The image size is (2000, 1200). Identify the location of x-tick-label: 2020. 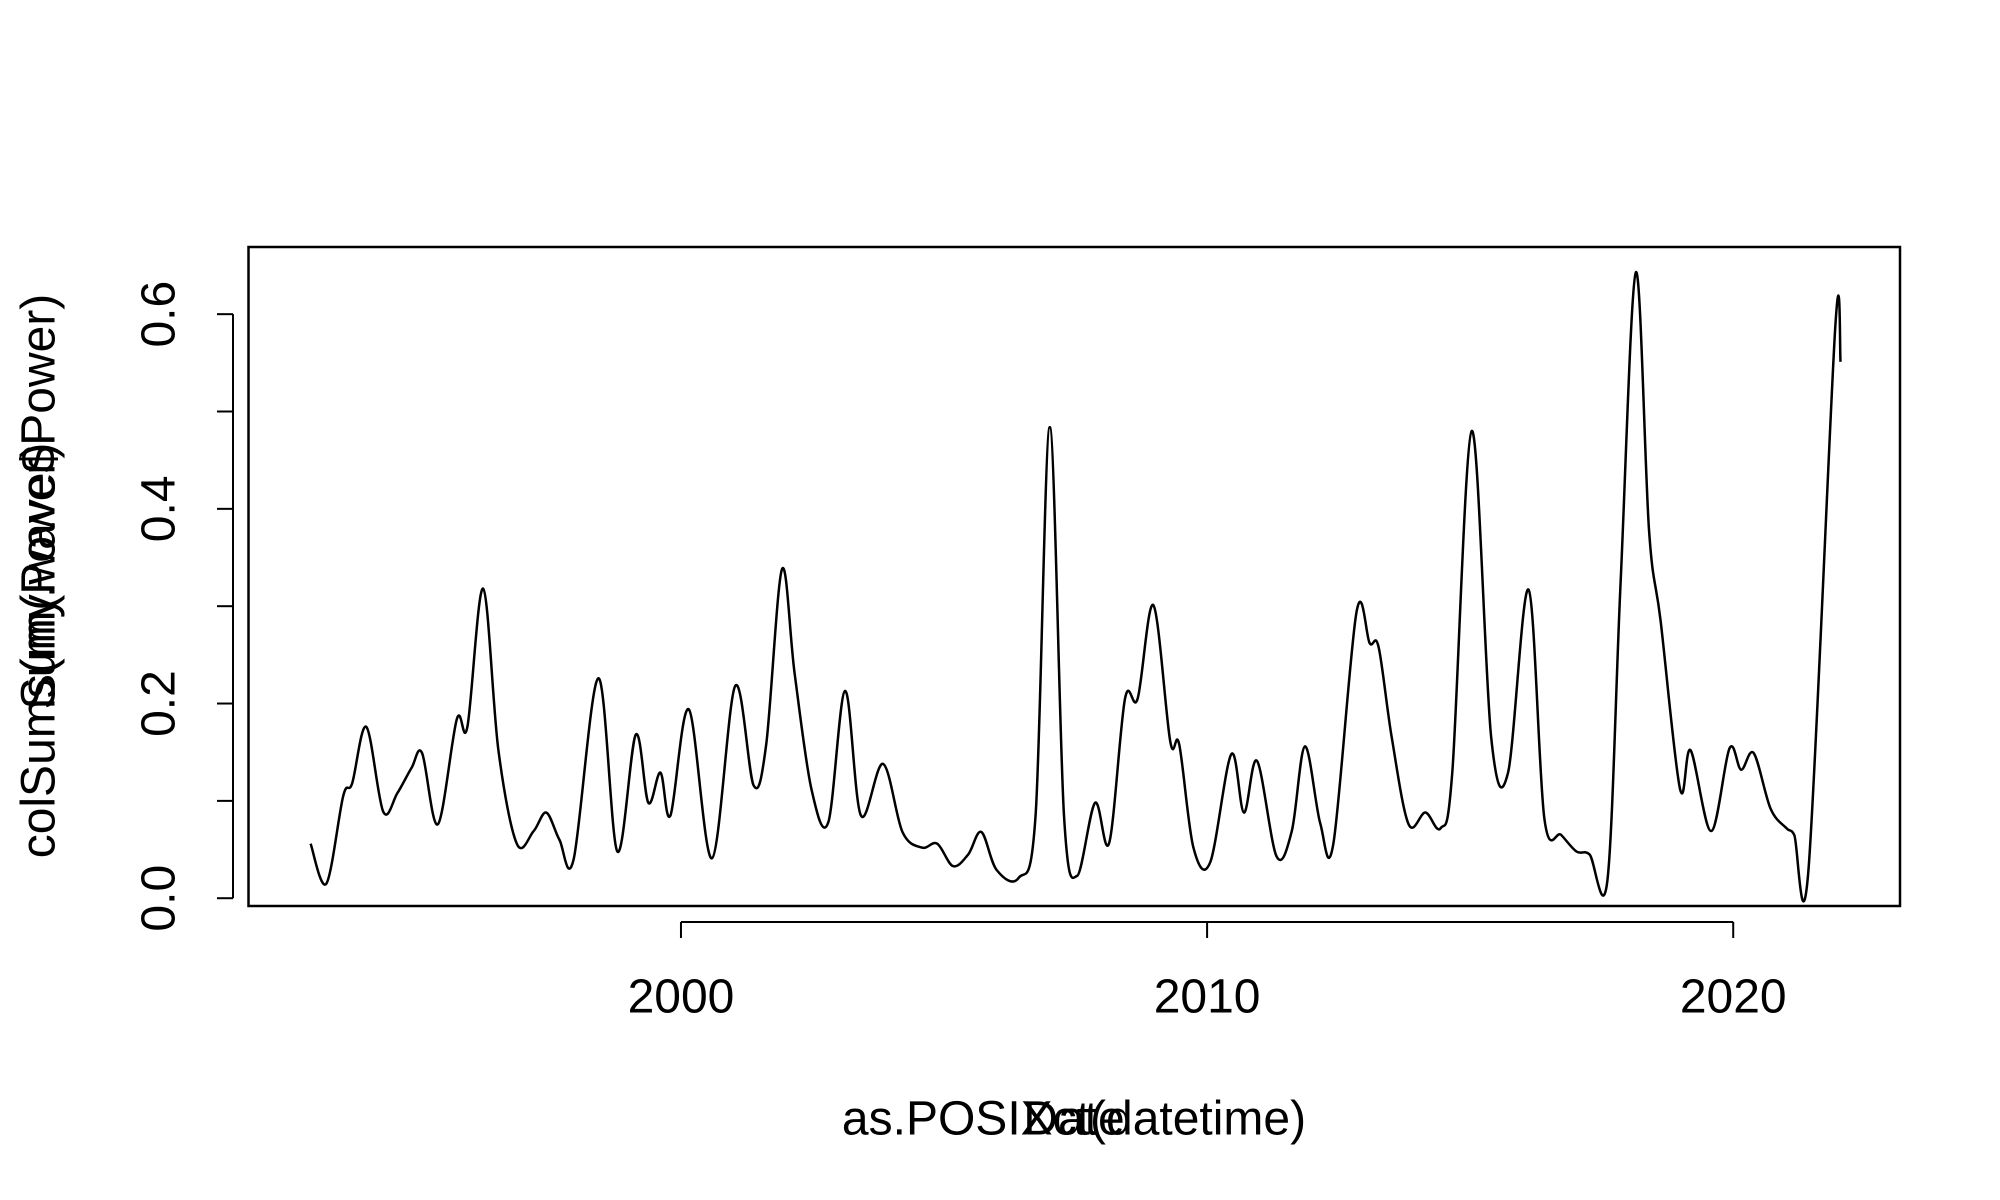
(1733, 997).